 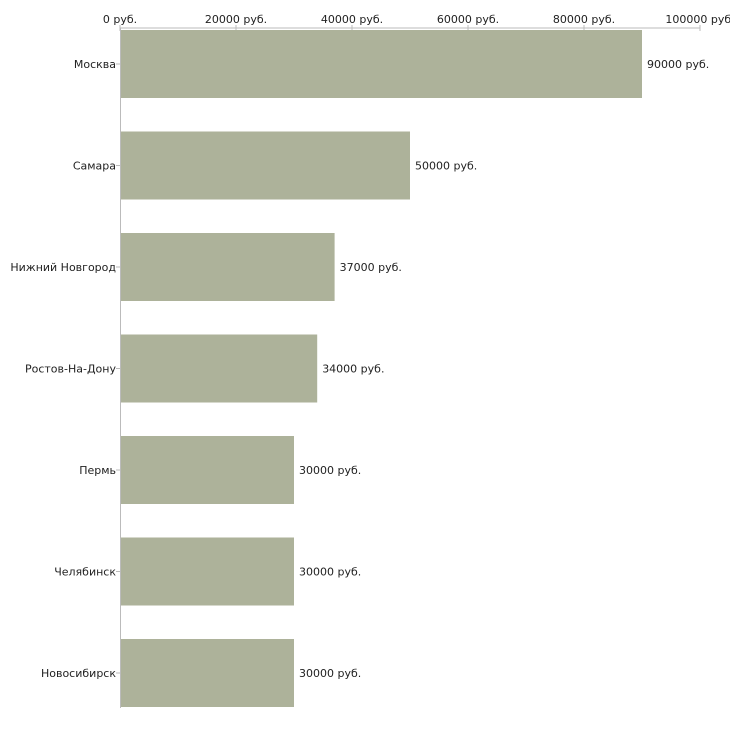 What do you see at coordinates (120, 19) in the screenshot?
I see `x-tick-label: 0 руб.` at bounding box center [120, 19].